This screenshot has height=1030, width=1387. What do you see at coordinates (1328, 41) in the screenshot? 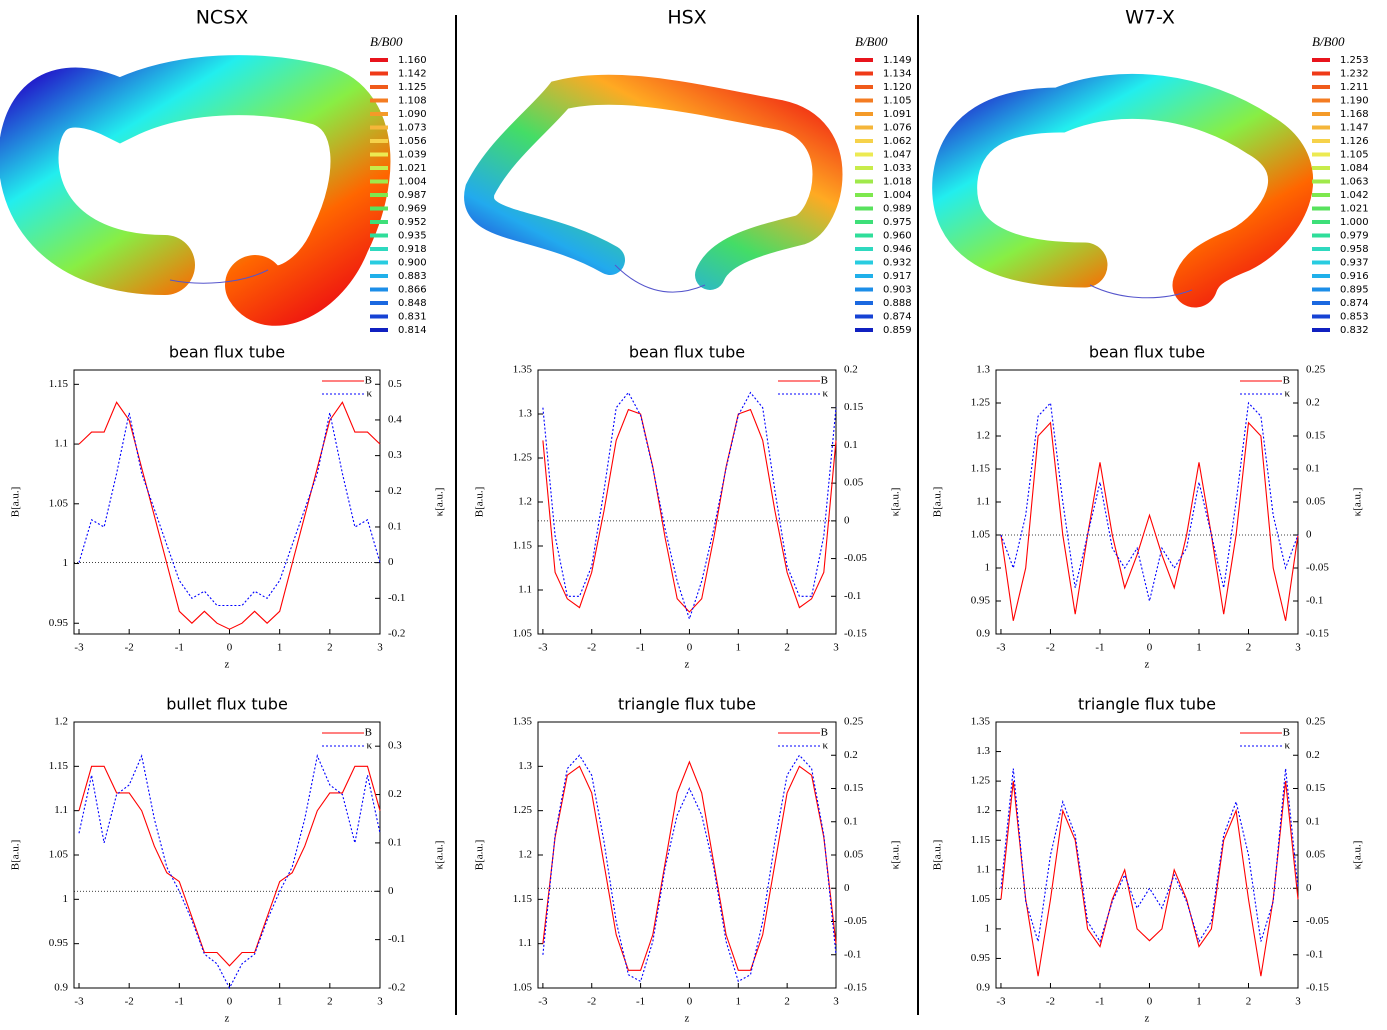
I see `colorbar-label: B/B00` at bounding box center [1328, 41].